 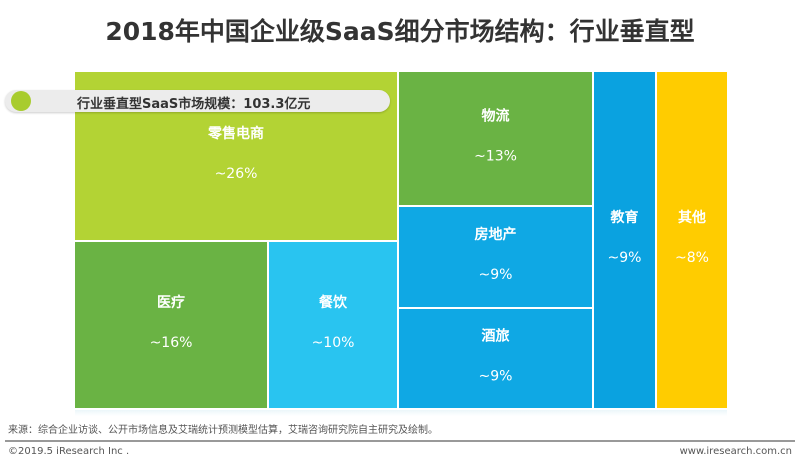 What do you see at coordinates (692, 217) in the screenshot?
I see `cell-label: 其他` at bounding box center [692, 217].